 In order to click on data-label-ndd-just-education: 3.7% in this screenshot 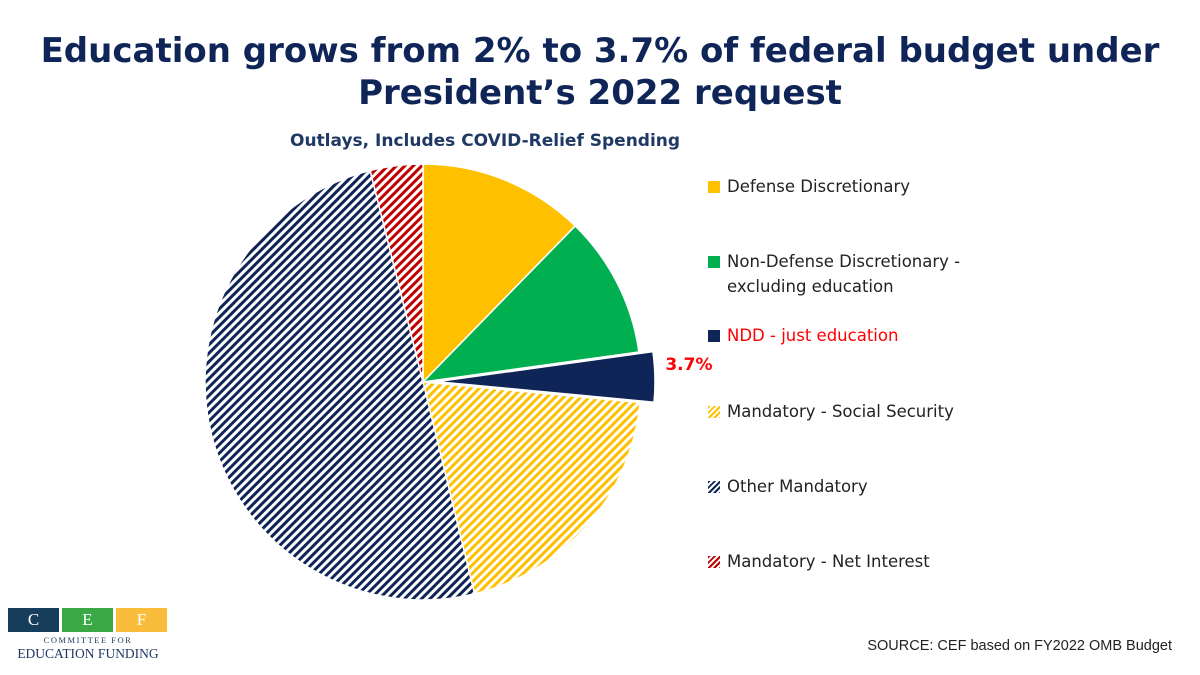, I will do `click(688, 365)`.